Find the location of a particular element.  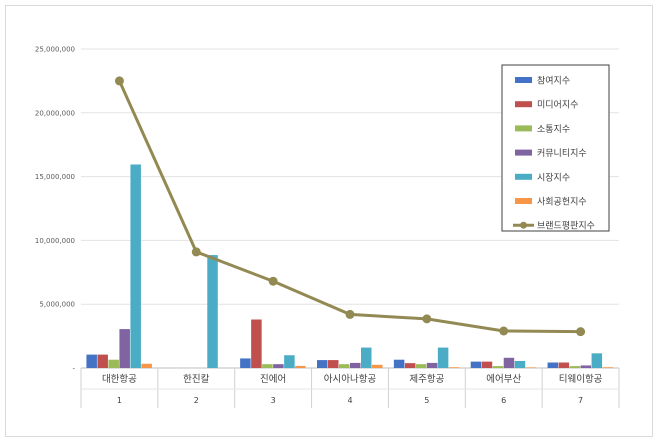

legend-label: 소통지수 is located at coordinates (553, 129).